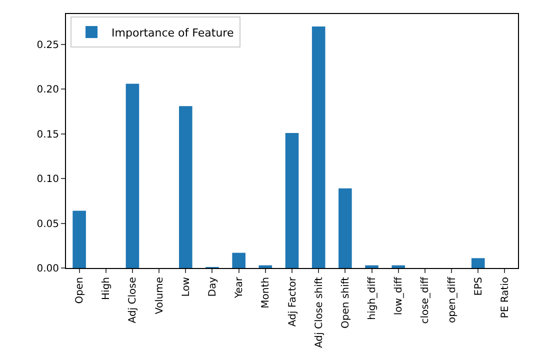 The width and height of the screenshot is (548, 360). What do you see at coordinates (346, 302) in the screenshot?
I see `x-tick-label: Open shift` at bounding box center [346, 302].